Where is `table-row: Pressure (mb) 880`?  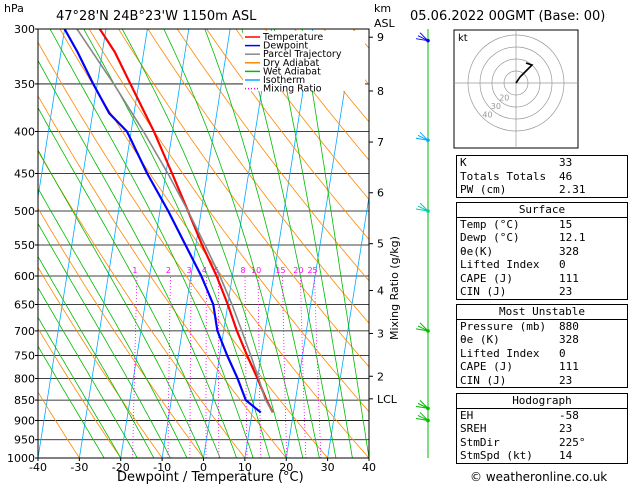
table-row: Pressure (mb) 880 is located at coordinates (542, 327).